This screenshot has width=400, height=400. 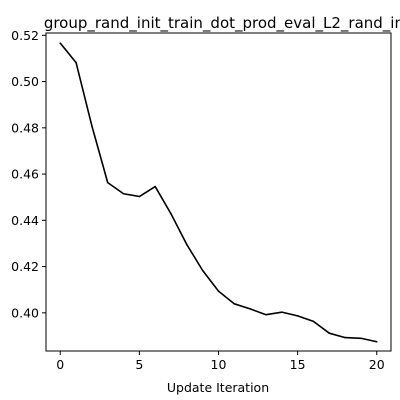 What do you see at coordinates (298, 364) in the screenshot?
I see `x-tick-label: 15` at bounding box center [298, 364].